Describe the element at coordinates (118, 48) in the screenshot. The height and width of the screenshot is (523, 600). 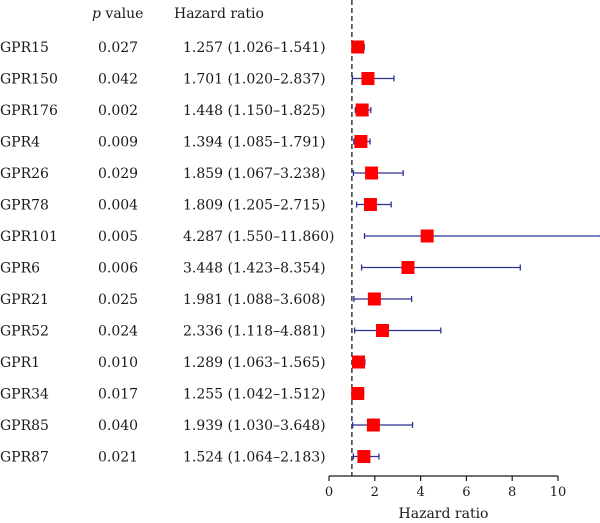
I see `p-value: 0.027` at that location.